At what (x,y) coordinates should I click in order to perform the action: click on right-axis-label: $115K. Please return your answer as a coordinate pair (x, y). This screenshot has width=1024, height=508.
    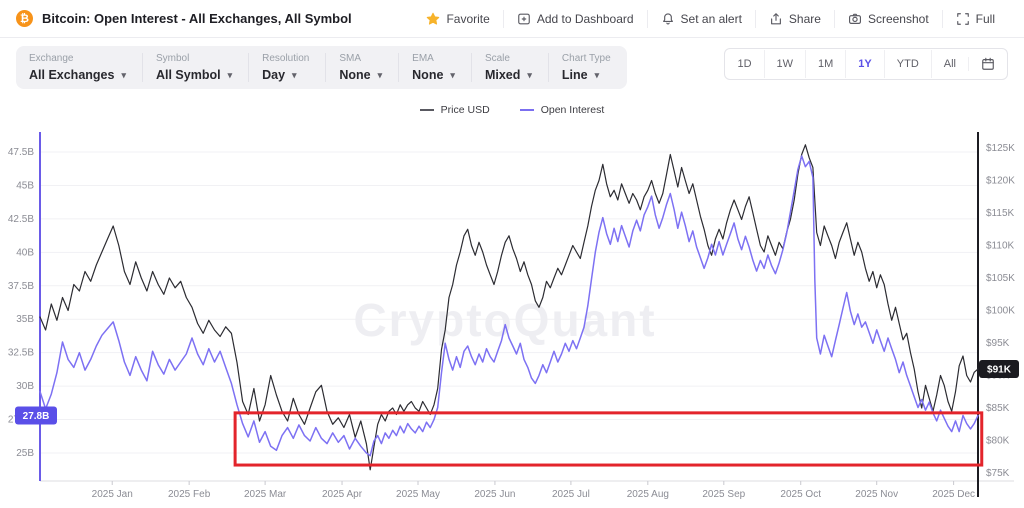
    Looking at the image, I should click on (1000, 213).